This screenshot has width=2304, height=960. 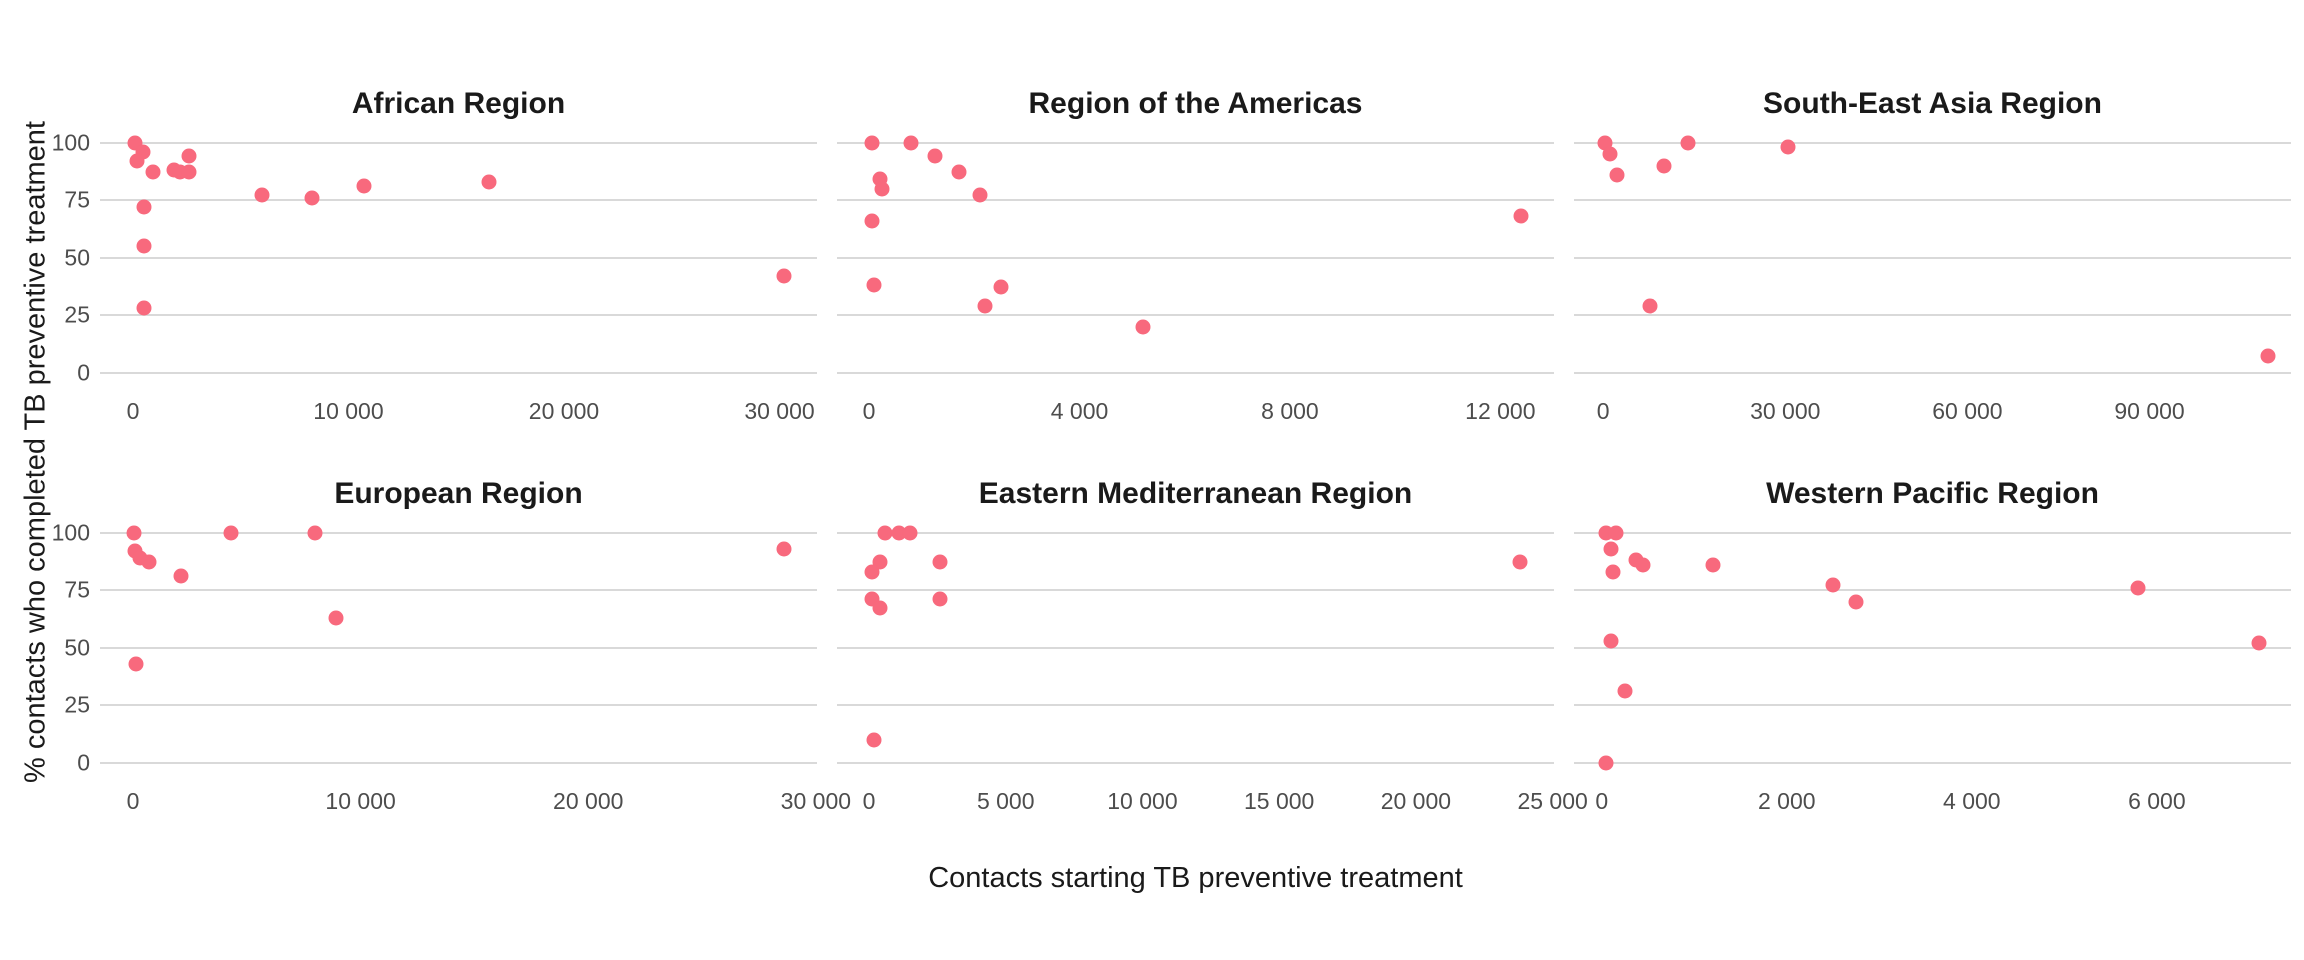 What do you see at coordinates (458, 103) in the screenshot?
I see `panel-title: African Region` at bounding box center [458, 103].